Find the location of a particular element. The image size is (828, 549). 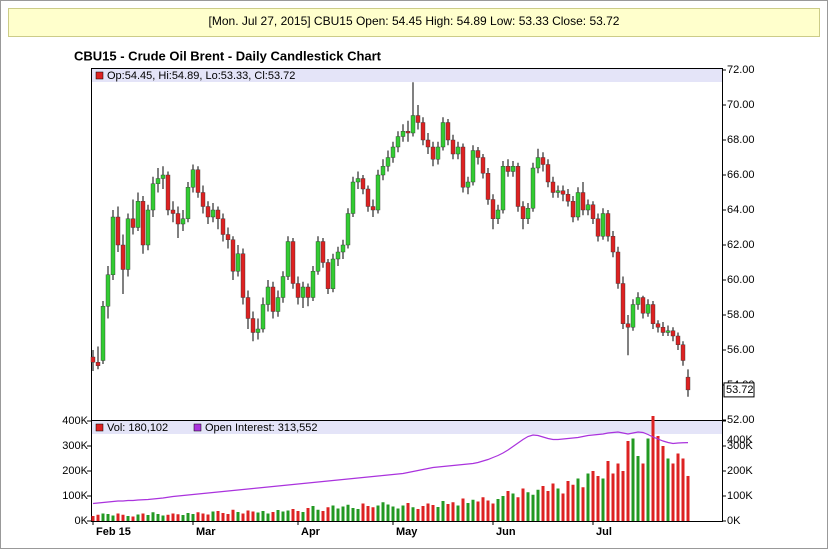

oi-tick-label: 100K is located at coordinates (740, 496).